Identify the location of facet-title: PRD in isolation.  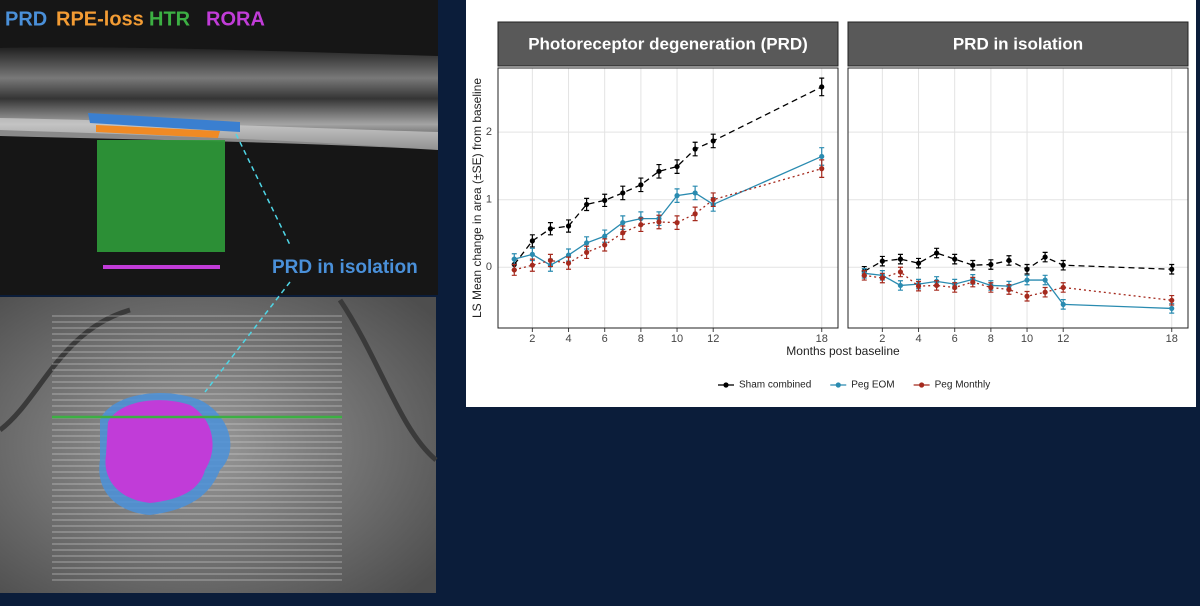
(1018, 43).